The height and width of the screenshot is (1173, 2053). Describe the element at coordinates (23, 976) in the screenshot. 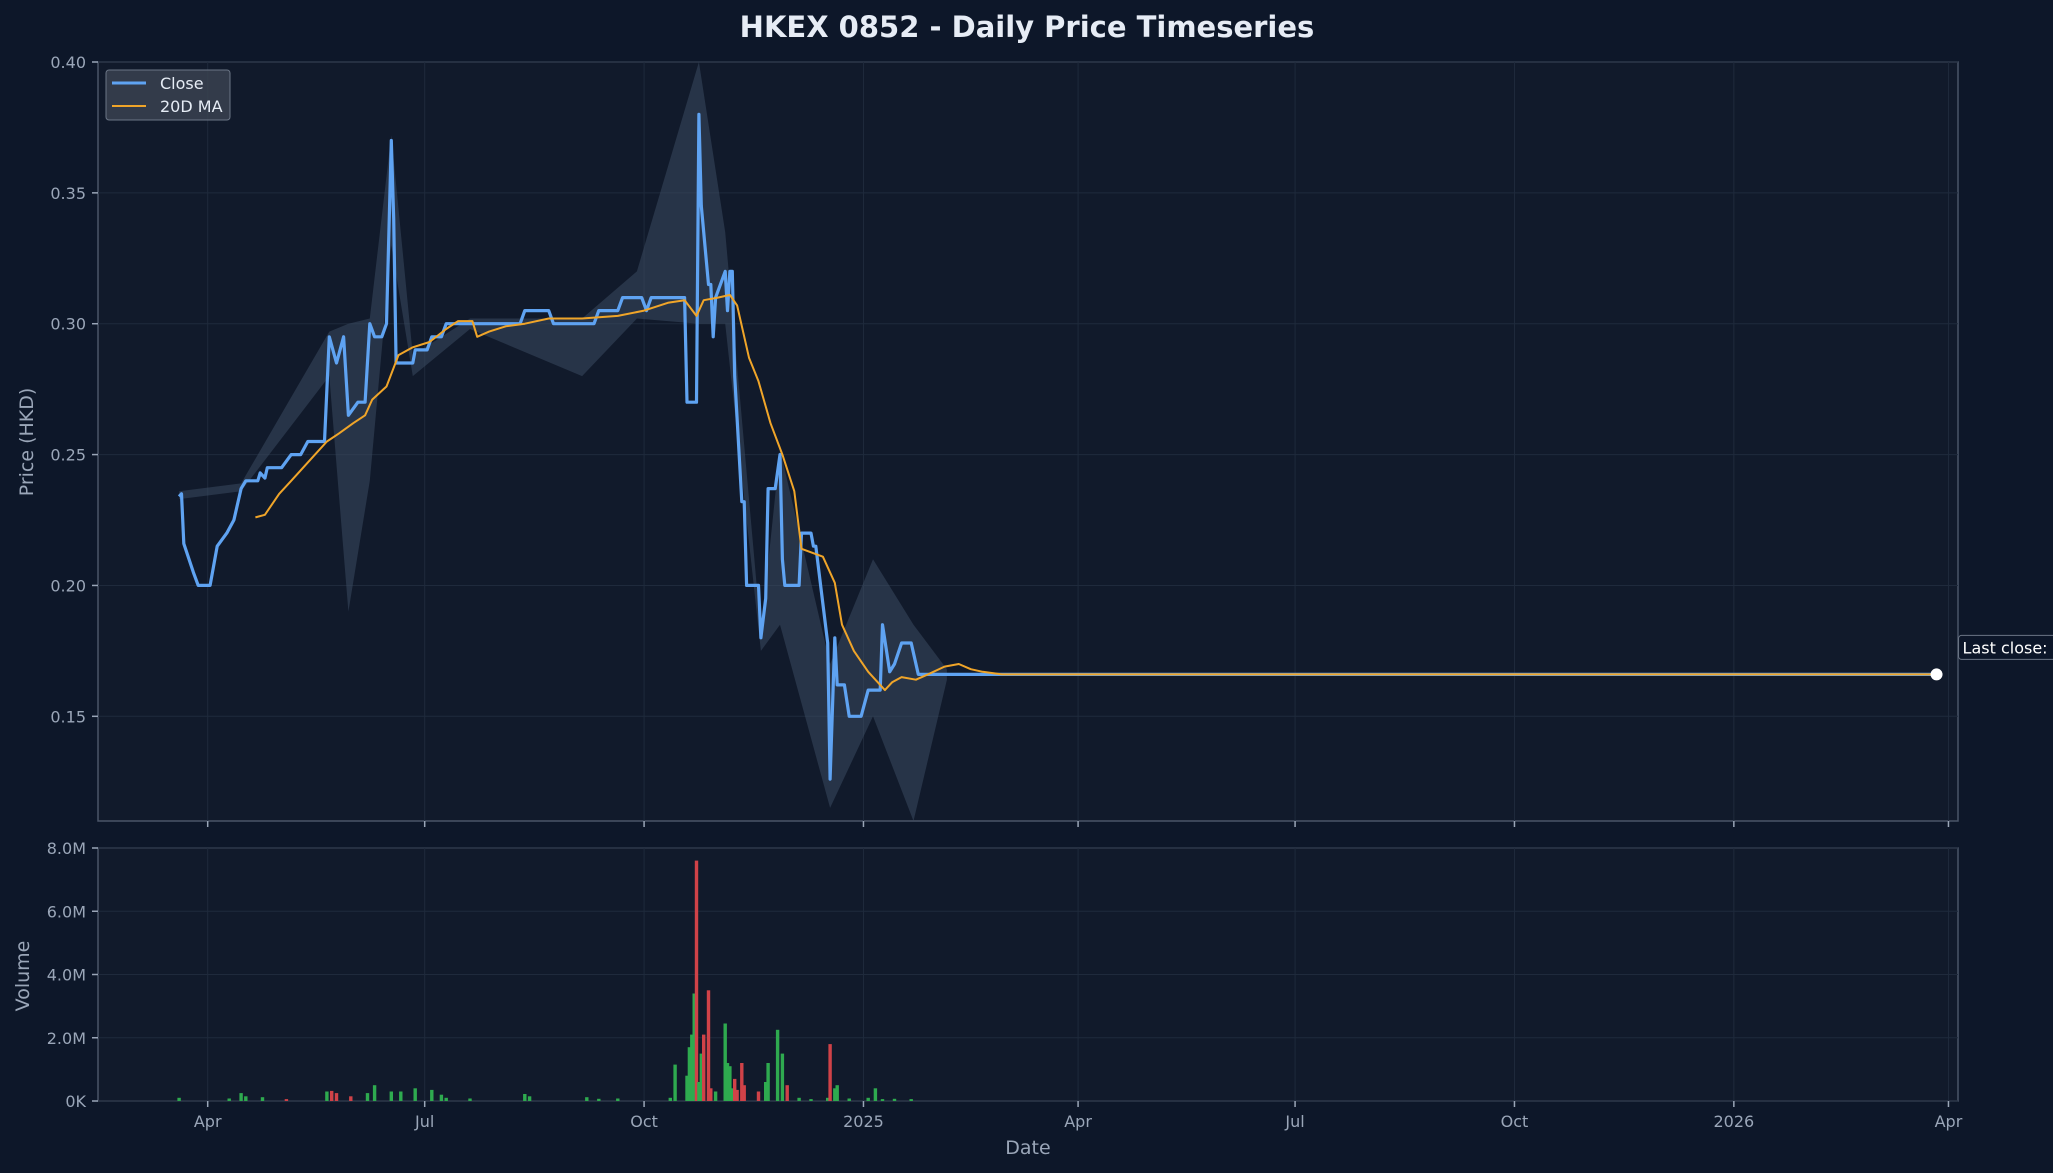

I see `volume-y-axis-label: Volume` at that location.